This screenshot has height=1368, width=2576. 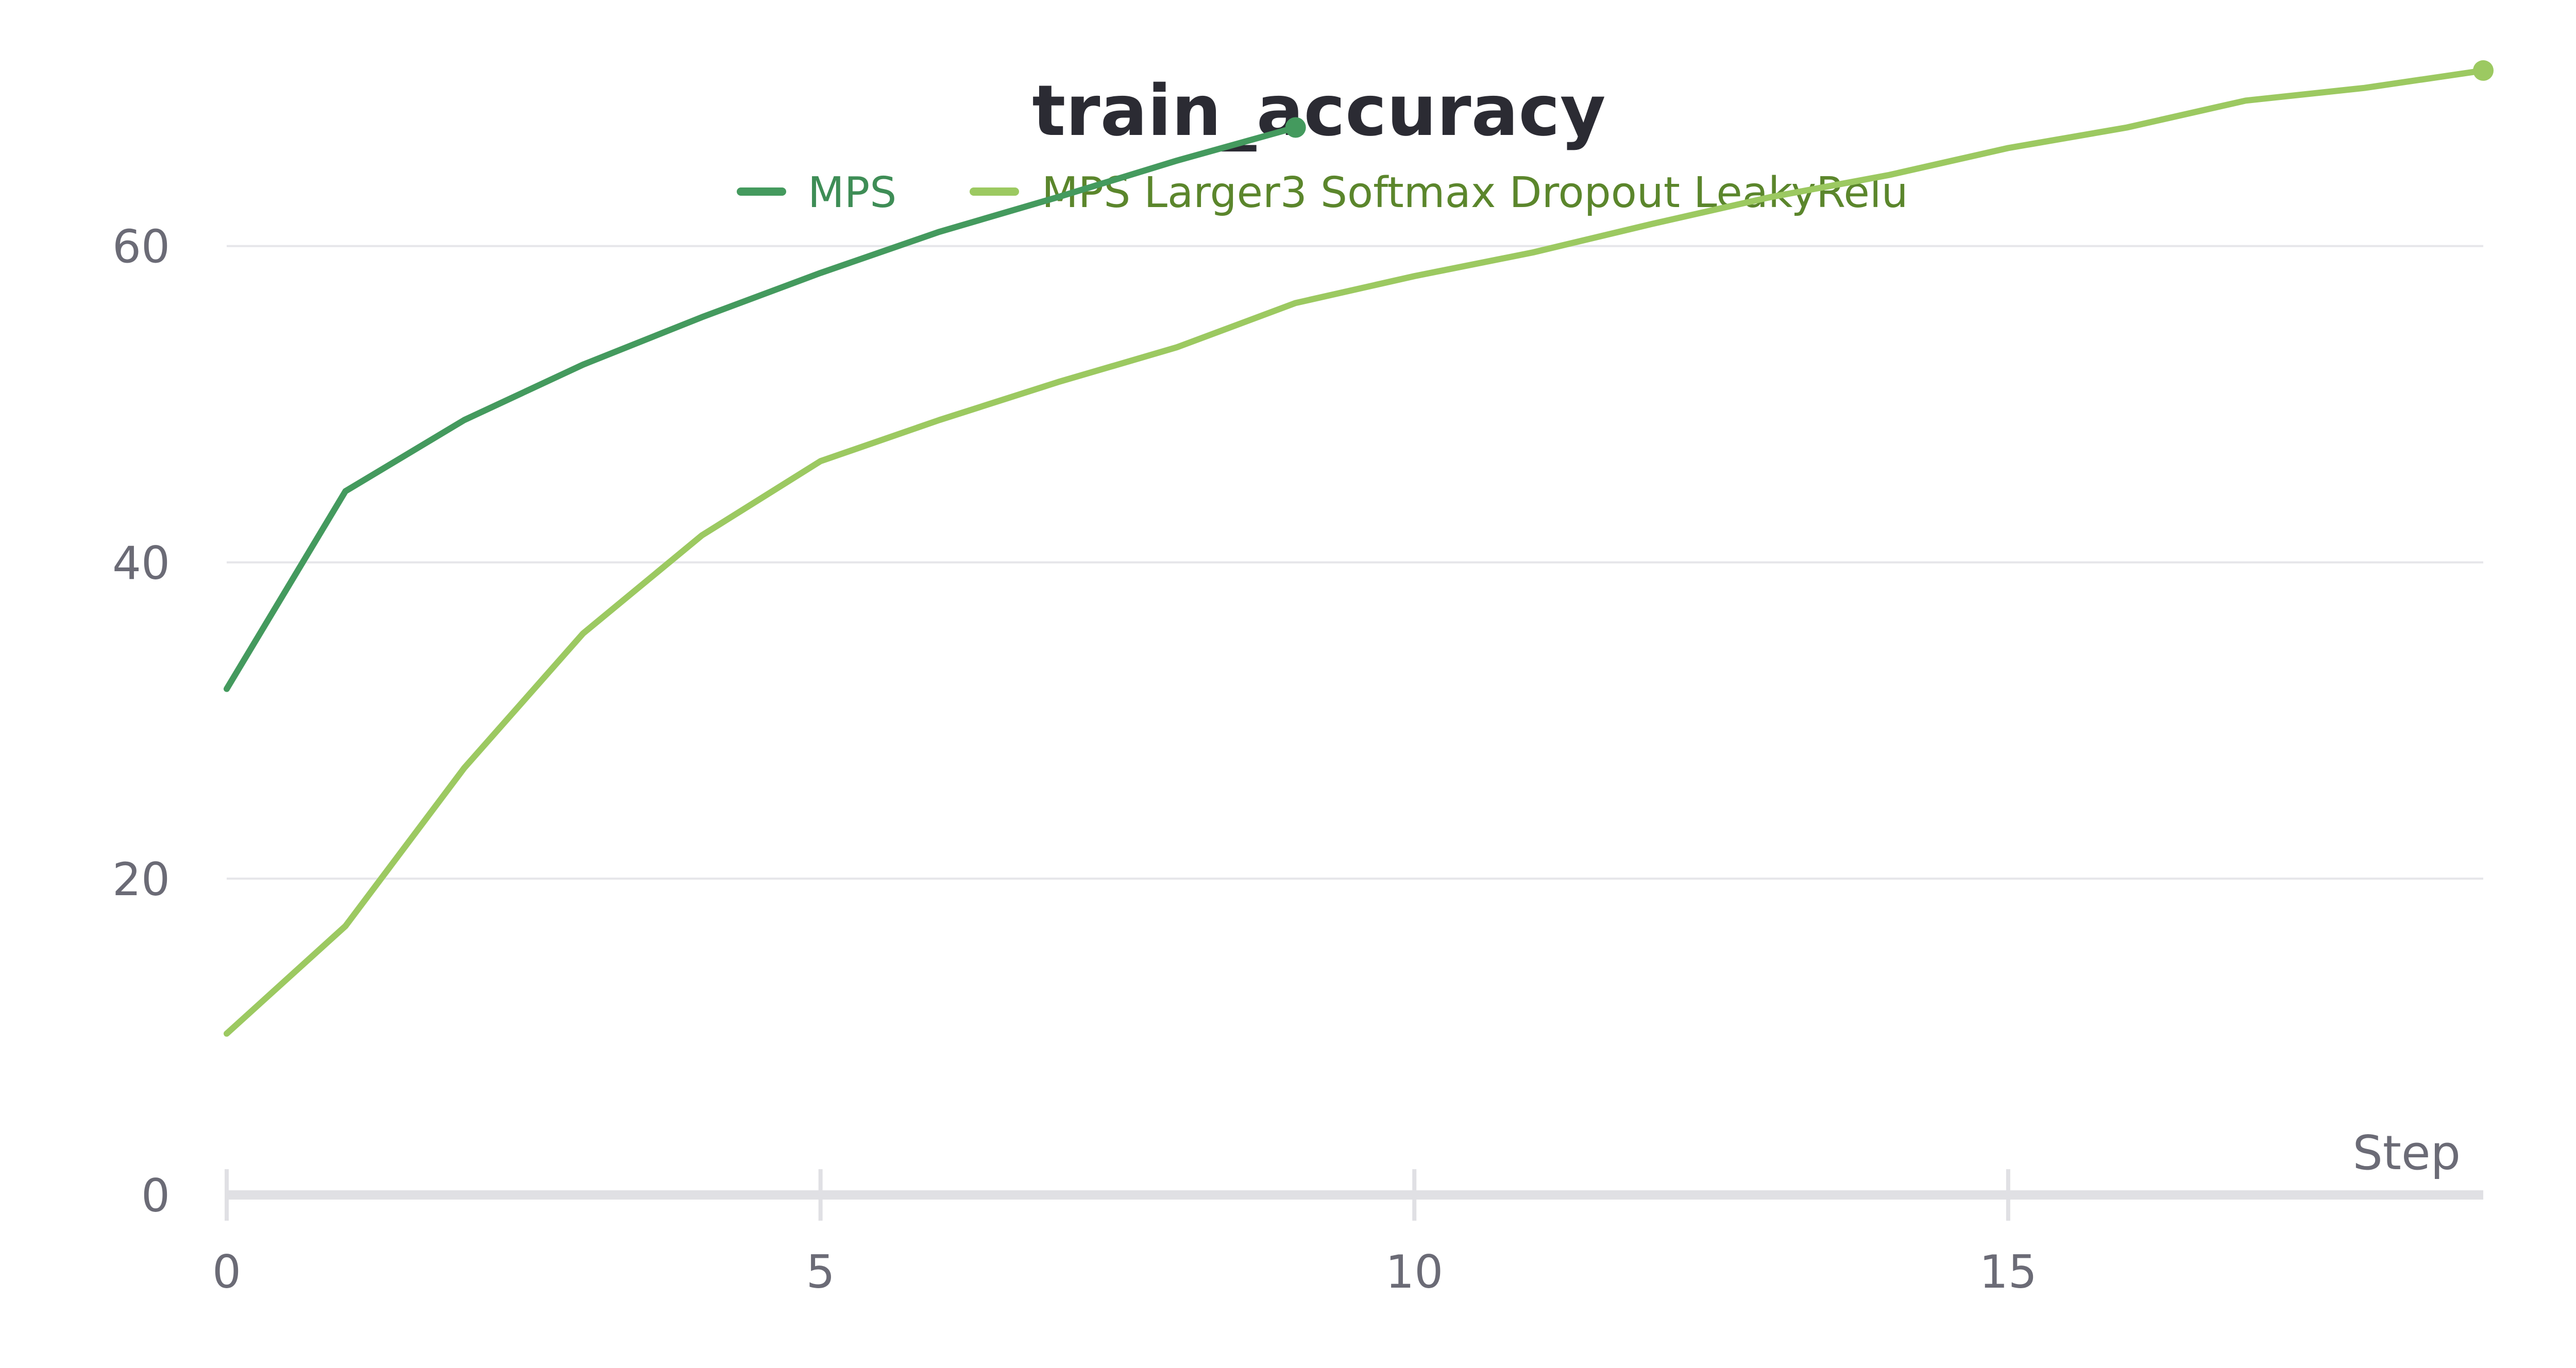 I want to click on legend-label: MPS, so click(x=852, y=192).